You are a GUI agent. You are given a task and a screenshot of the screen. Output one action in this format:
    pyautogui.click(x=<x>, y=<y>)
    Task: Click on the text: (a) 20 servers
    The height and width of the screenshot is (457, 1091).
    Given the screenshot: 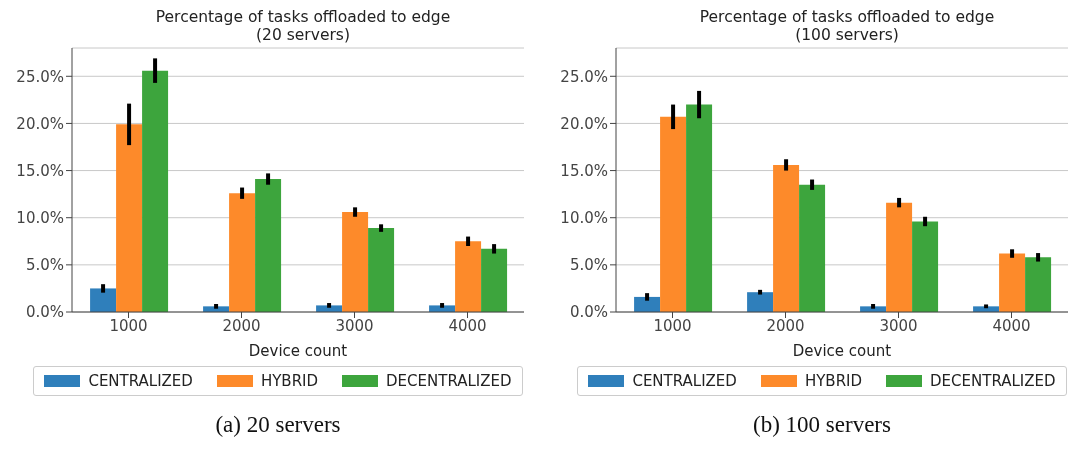 What is the action you would take?
    pyautogui.click(x=278, y=425)
    